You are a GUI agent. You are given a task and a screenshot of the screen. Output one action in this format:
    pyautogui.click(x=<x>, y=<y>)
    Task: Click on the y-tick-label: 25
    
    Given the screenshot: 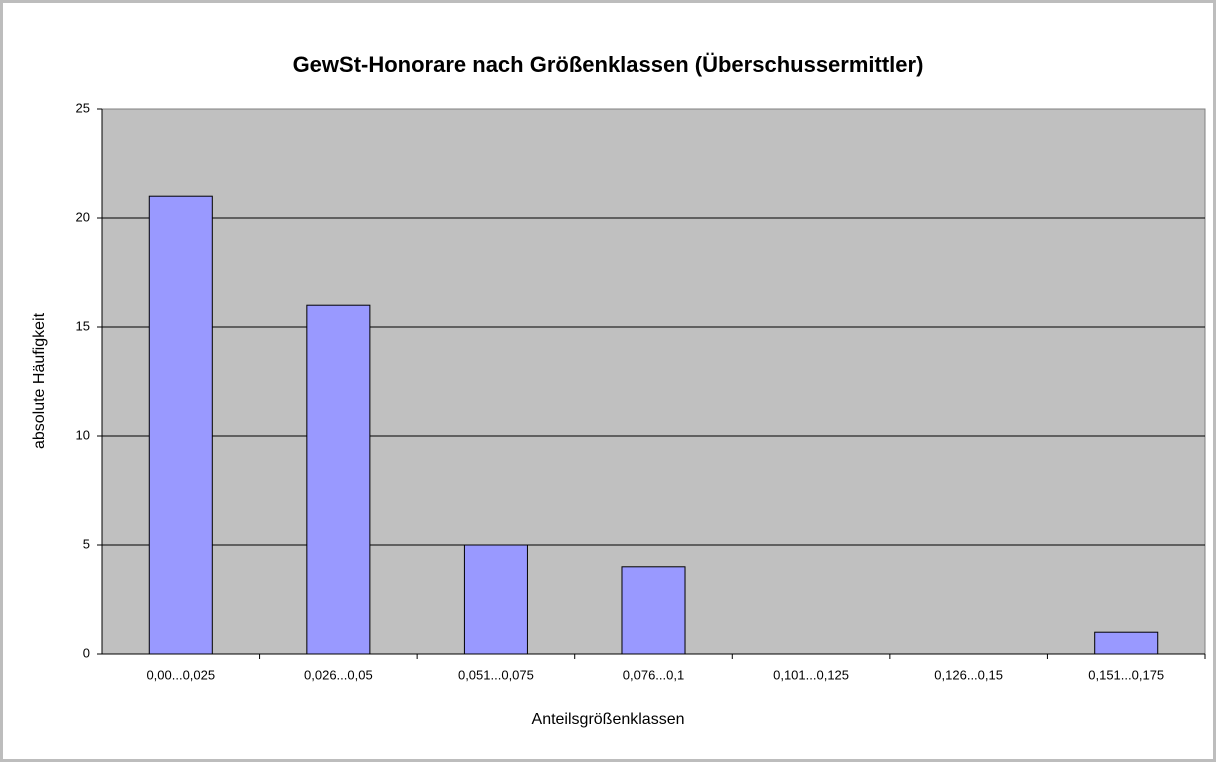 What is the action you would take?
    pyautogui.click(x=83, y=107)
    